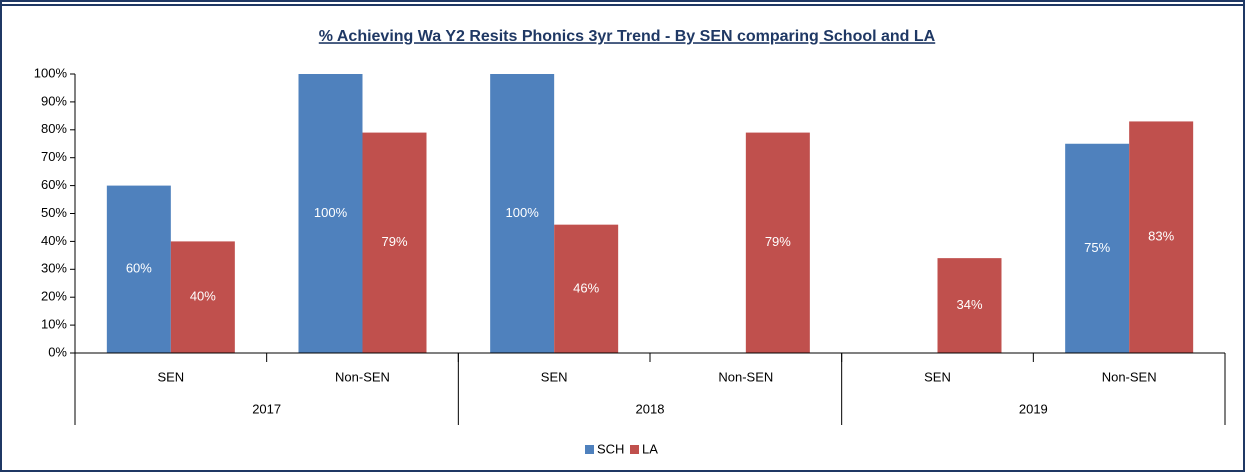 Image resolution: width=1245 pixels, height=472 pixels. What do you see at coordinates (266, 408) in the screenshot?
I see `group-label: 2017` at bounding box center [266, 408].